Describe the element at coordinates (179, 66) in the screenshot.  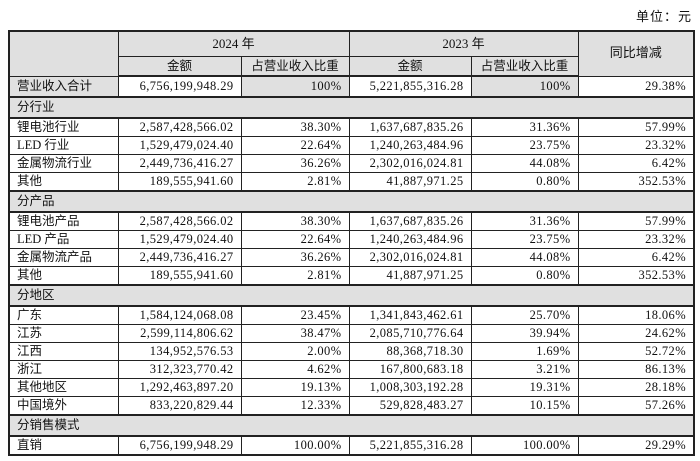
I see `amount-header-2024: 金额` at that location.